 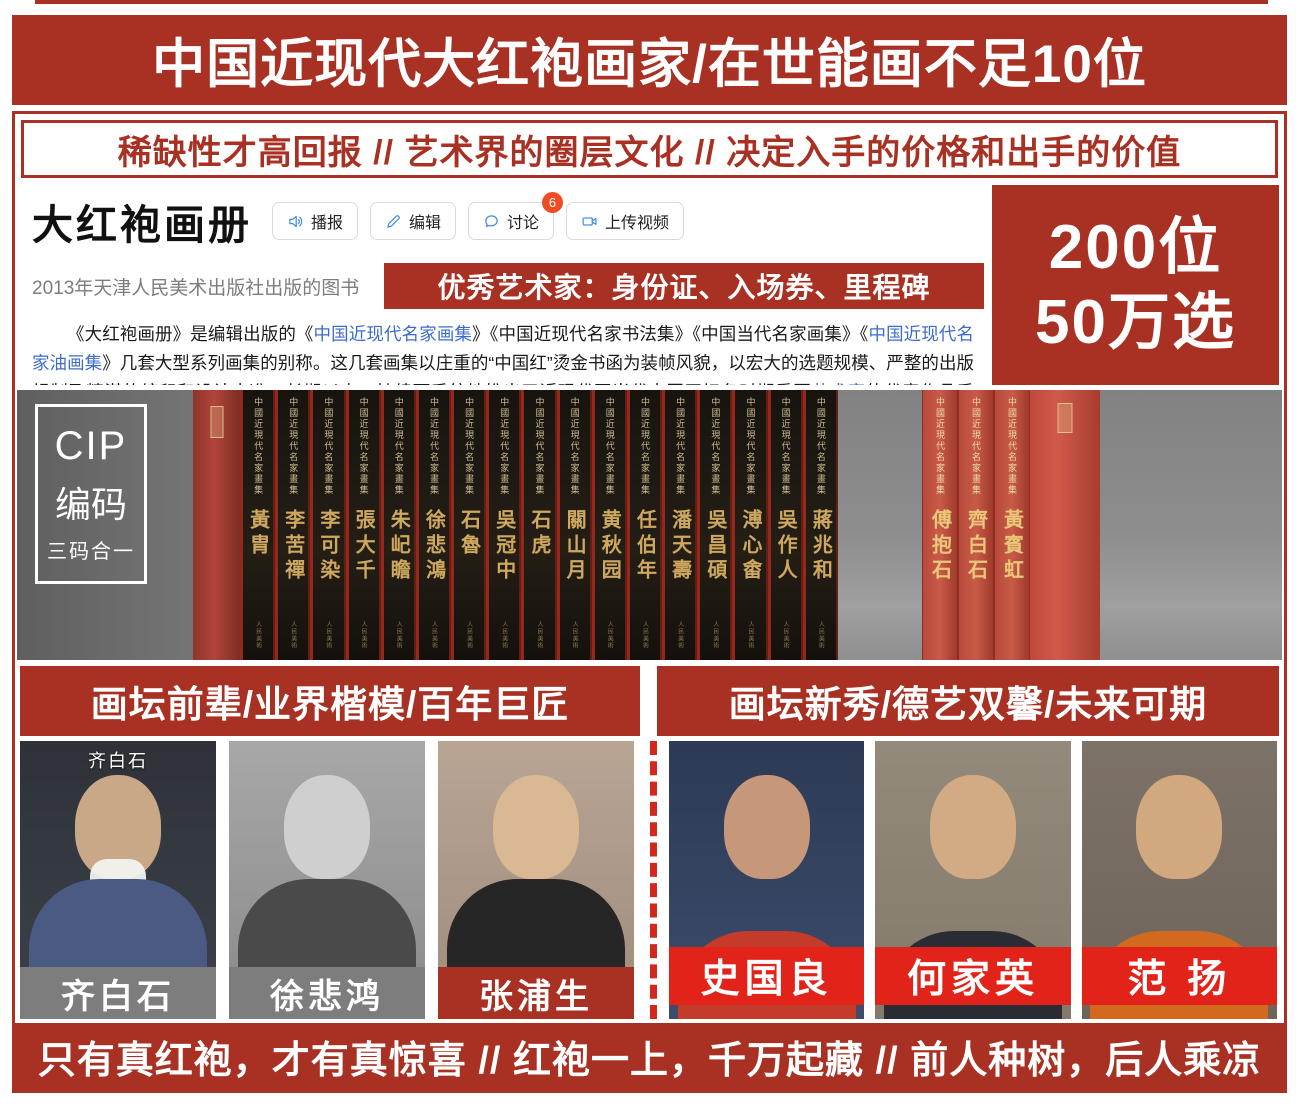 I want to click on book-spine: 中國近現代名家畫集 吳作人 人民美術, so click(x=785, y=525).